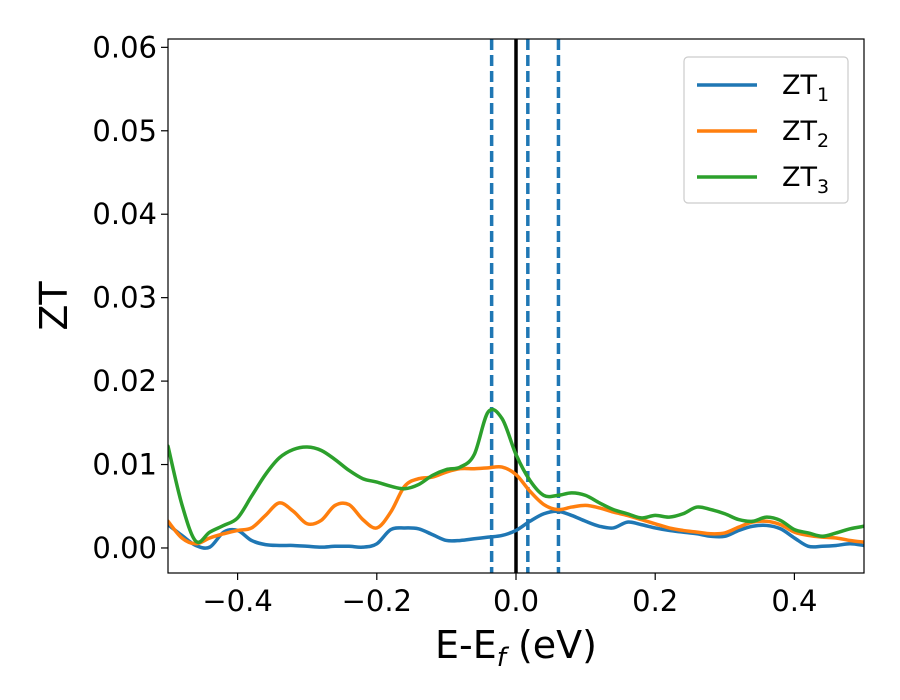 This screenshot has height=700, width=900. Describe the element at coordinates (237, 601) in the screenshot. I see `x-tick-label: −0.4` at that location.